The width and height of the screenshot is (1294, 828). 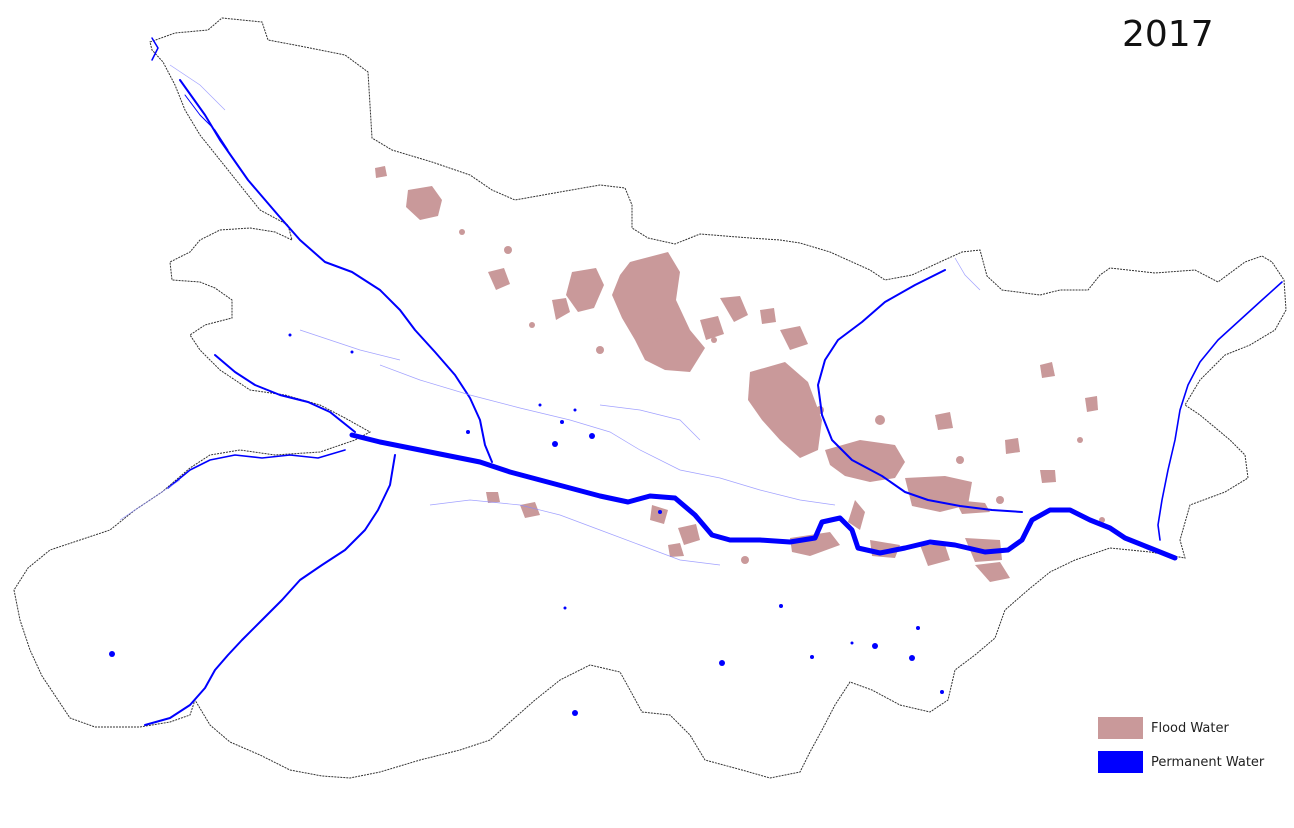 I want to click on flood-water-label: Flood Water, so click(x=1190, y=728).